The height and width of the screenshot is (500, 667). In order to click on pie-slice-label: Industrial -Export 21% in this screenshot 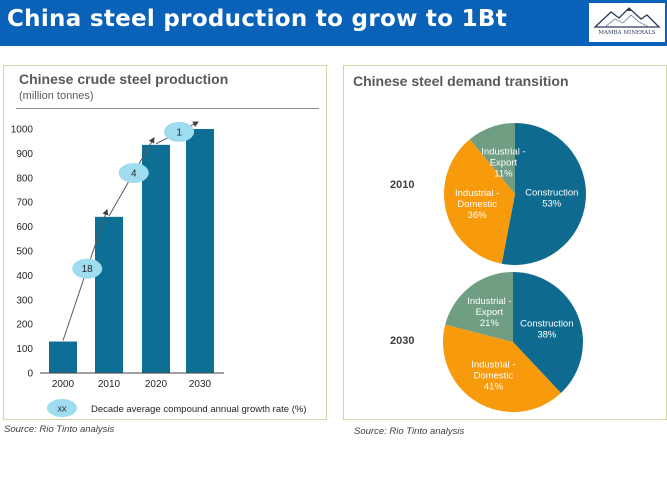, I will do `click(489, 312)`.